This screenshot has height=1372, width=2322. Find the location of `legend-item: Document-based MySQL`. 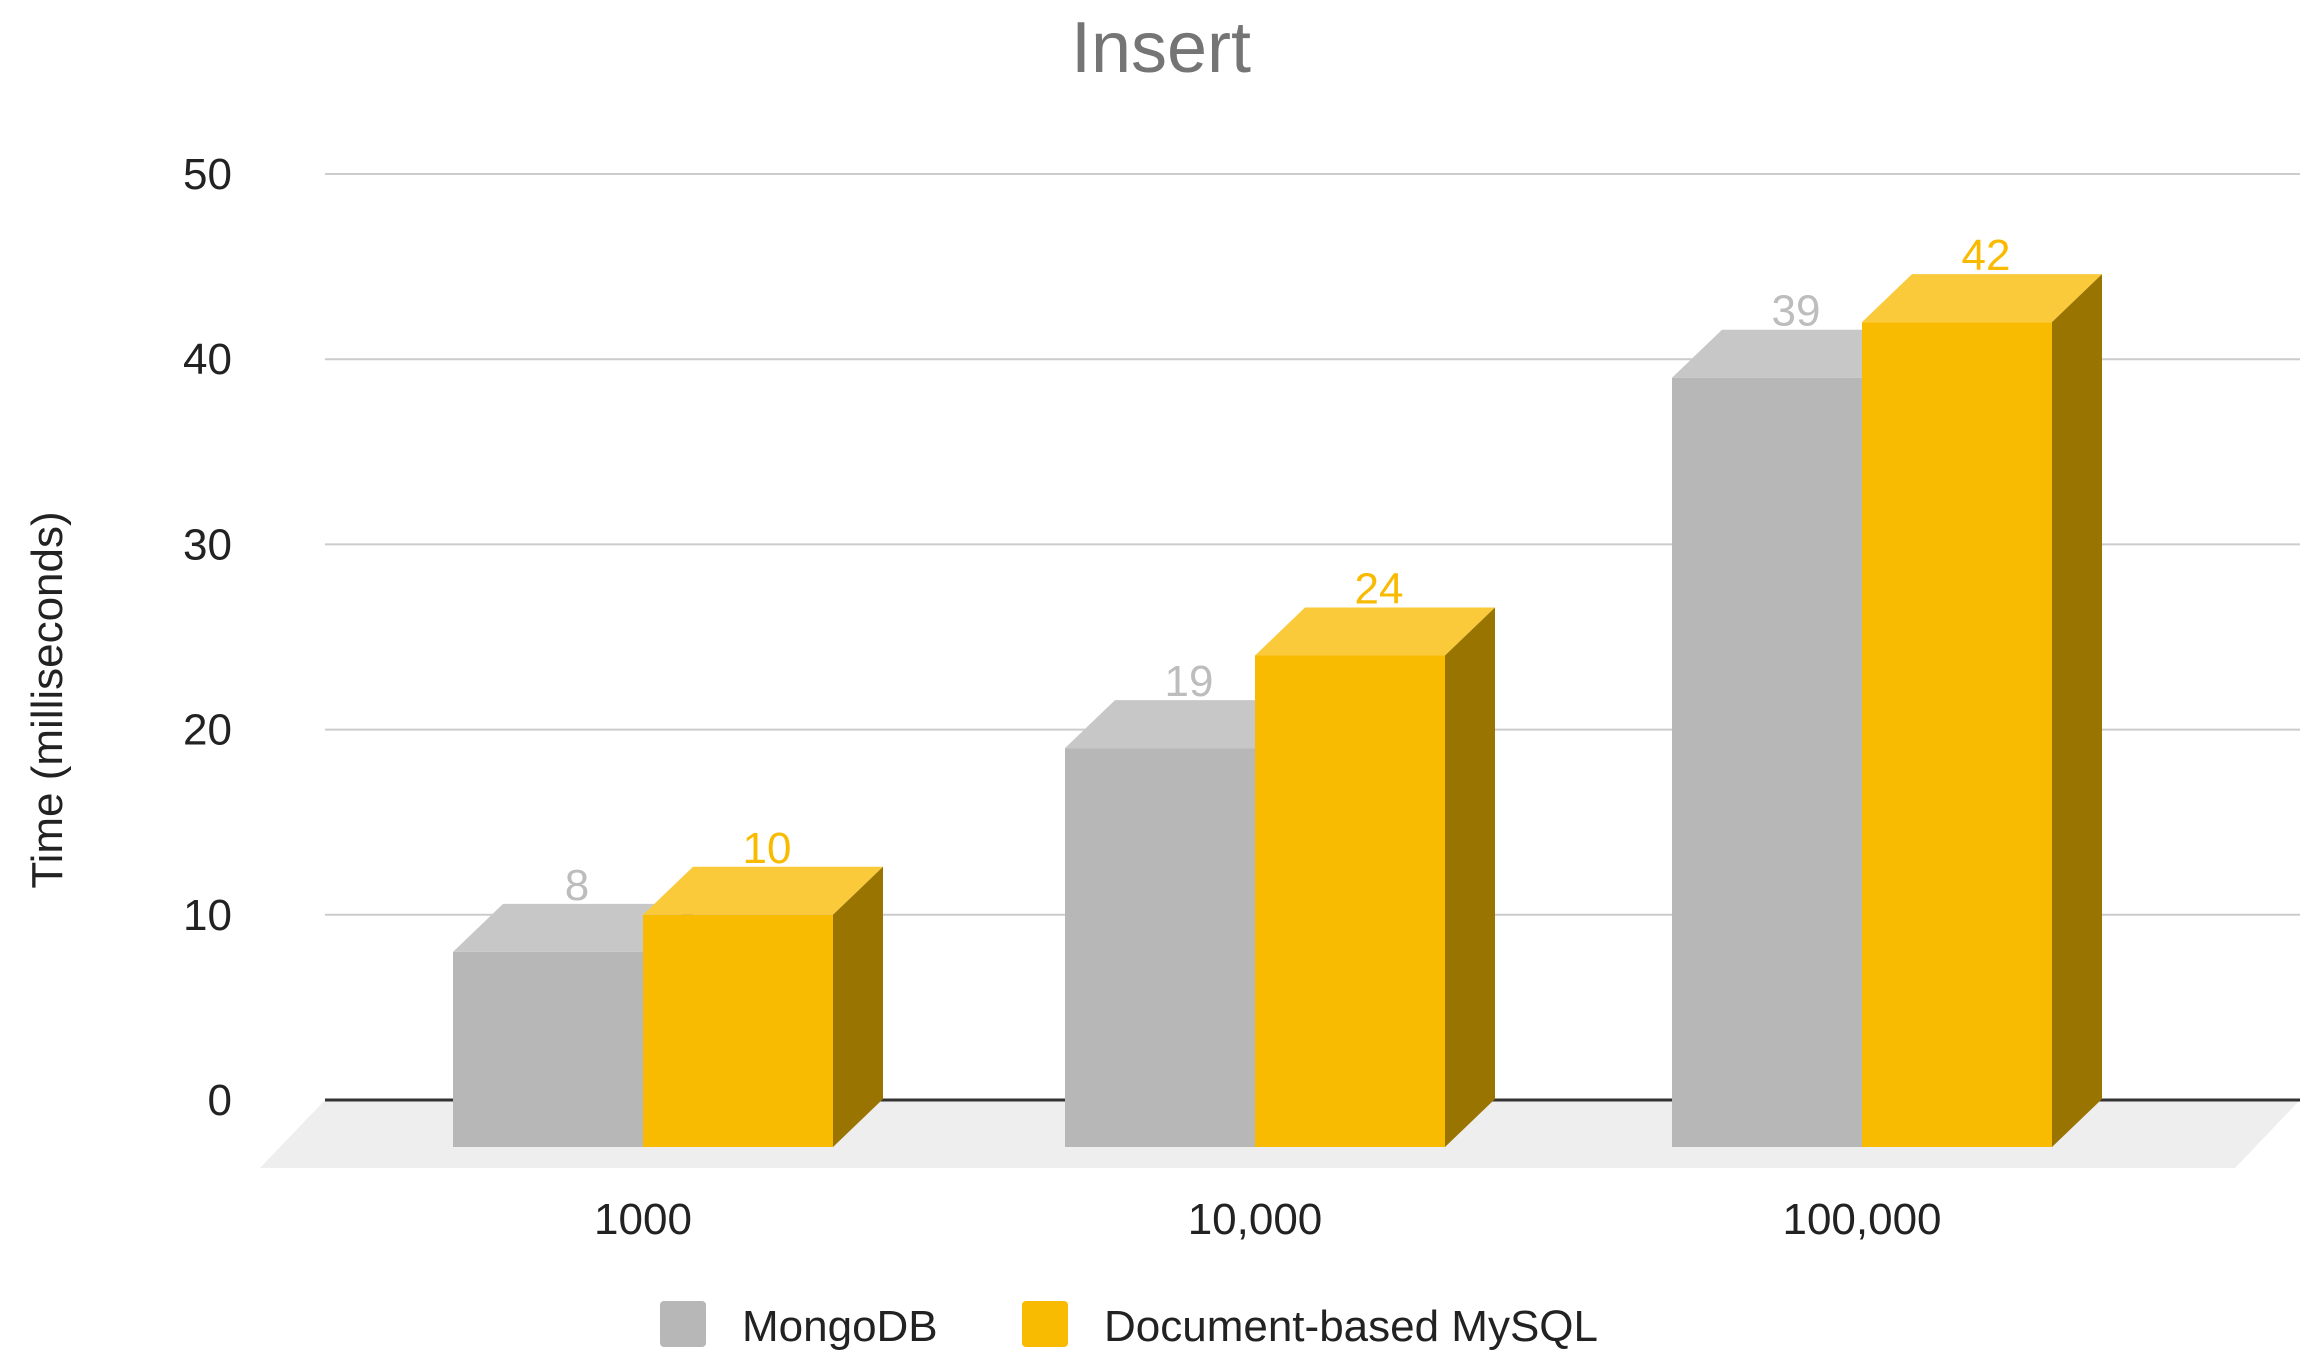

legend-item: Document-based MySQL is located at coordinates (1310, 1326).